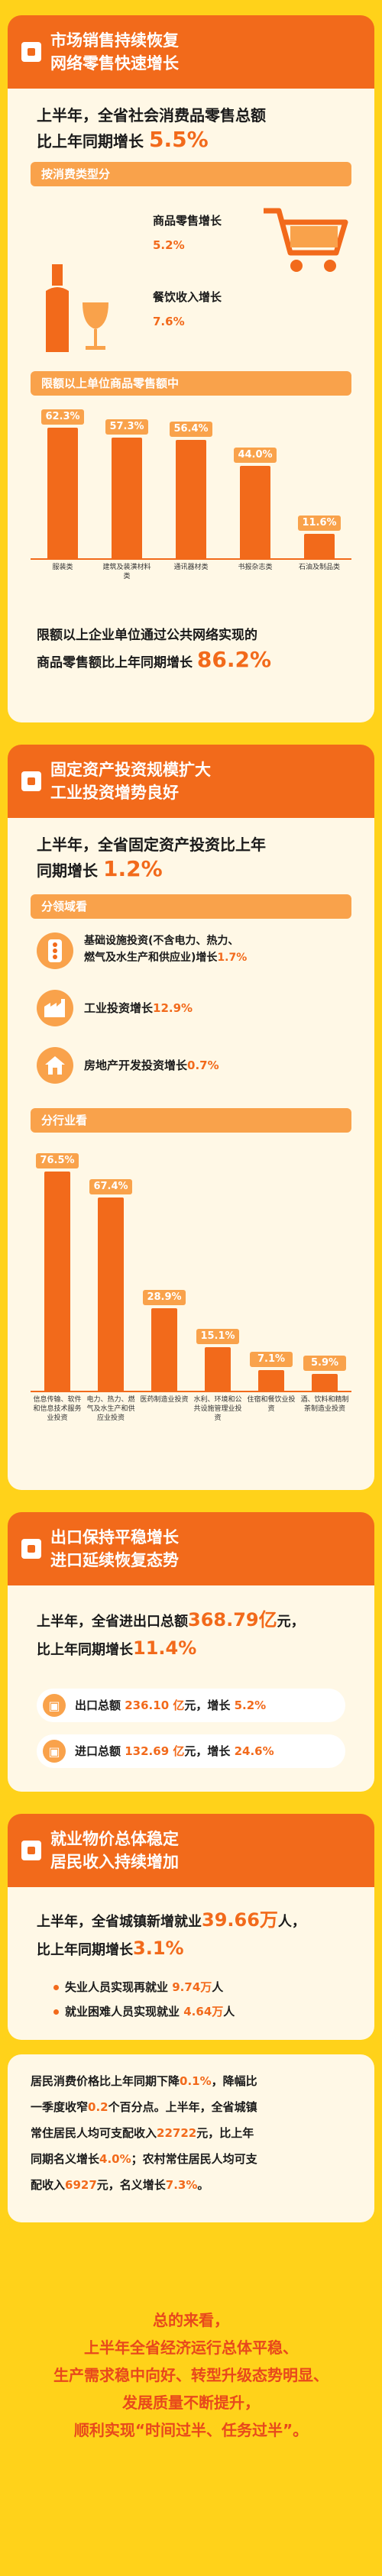 The width and height of the screenshot is (382, 2576). What do you see at coordinates (147, 635) in the screenshot?
I see `online-retail-line1: 限额以上企业单位通过公共网络实现的` at bounding box center [147, 635].